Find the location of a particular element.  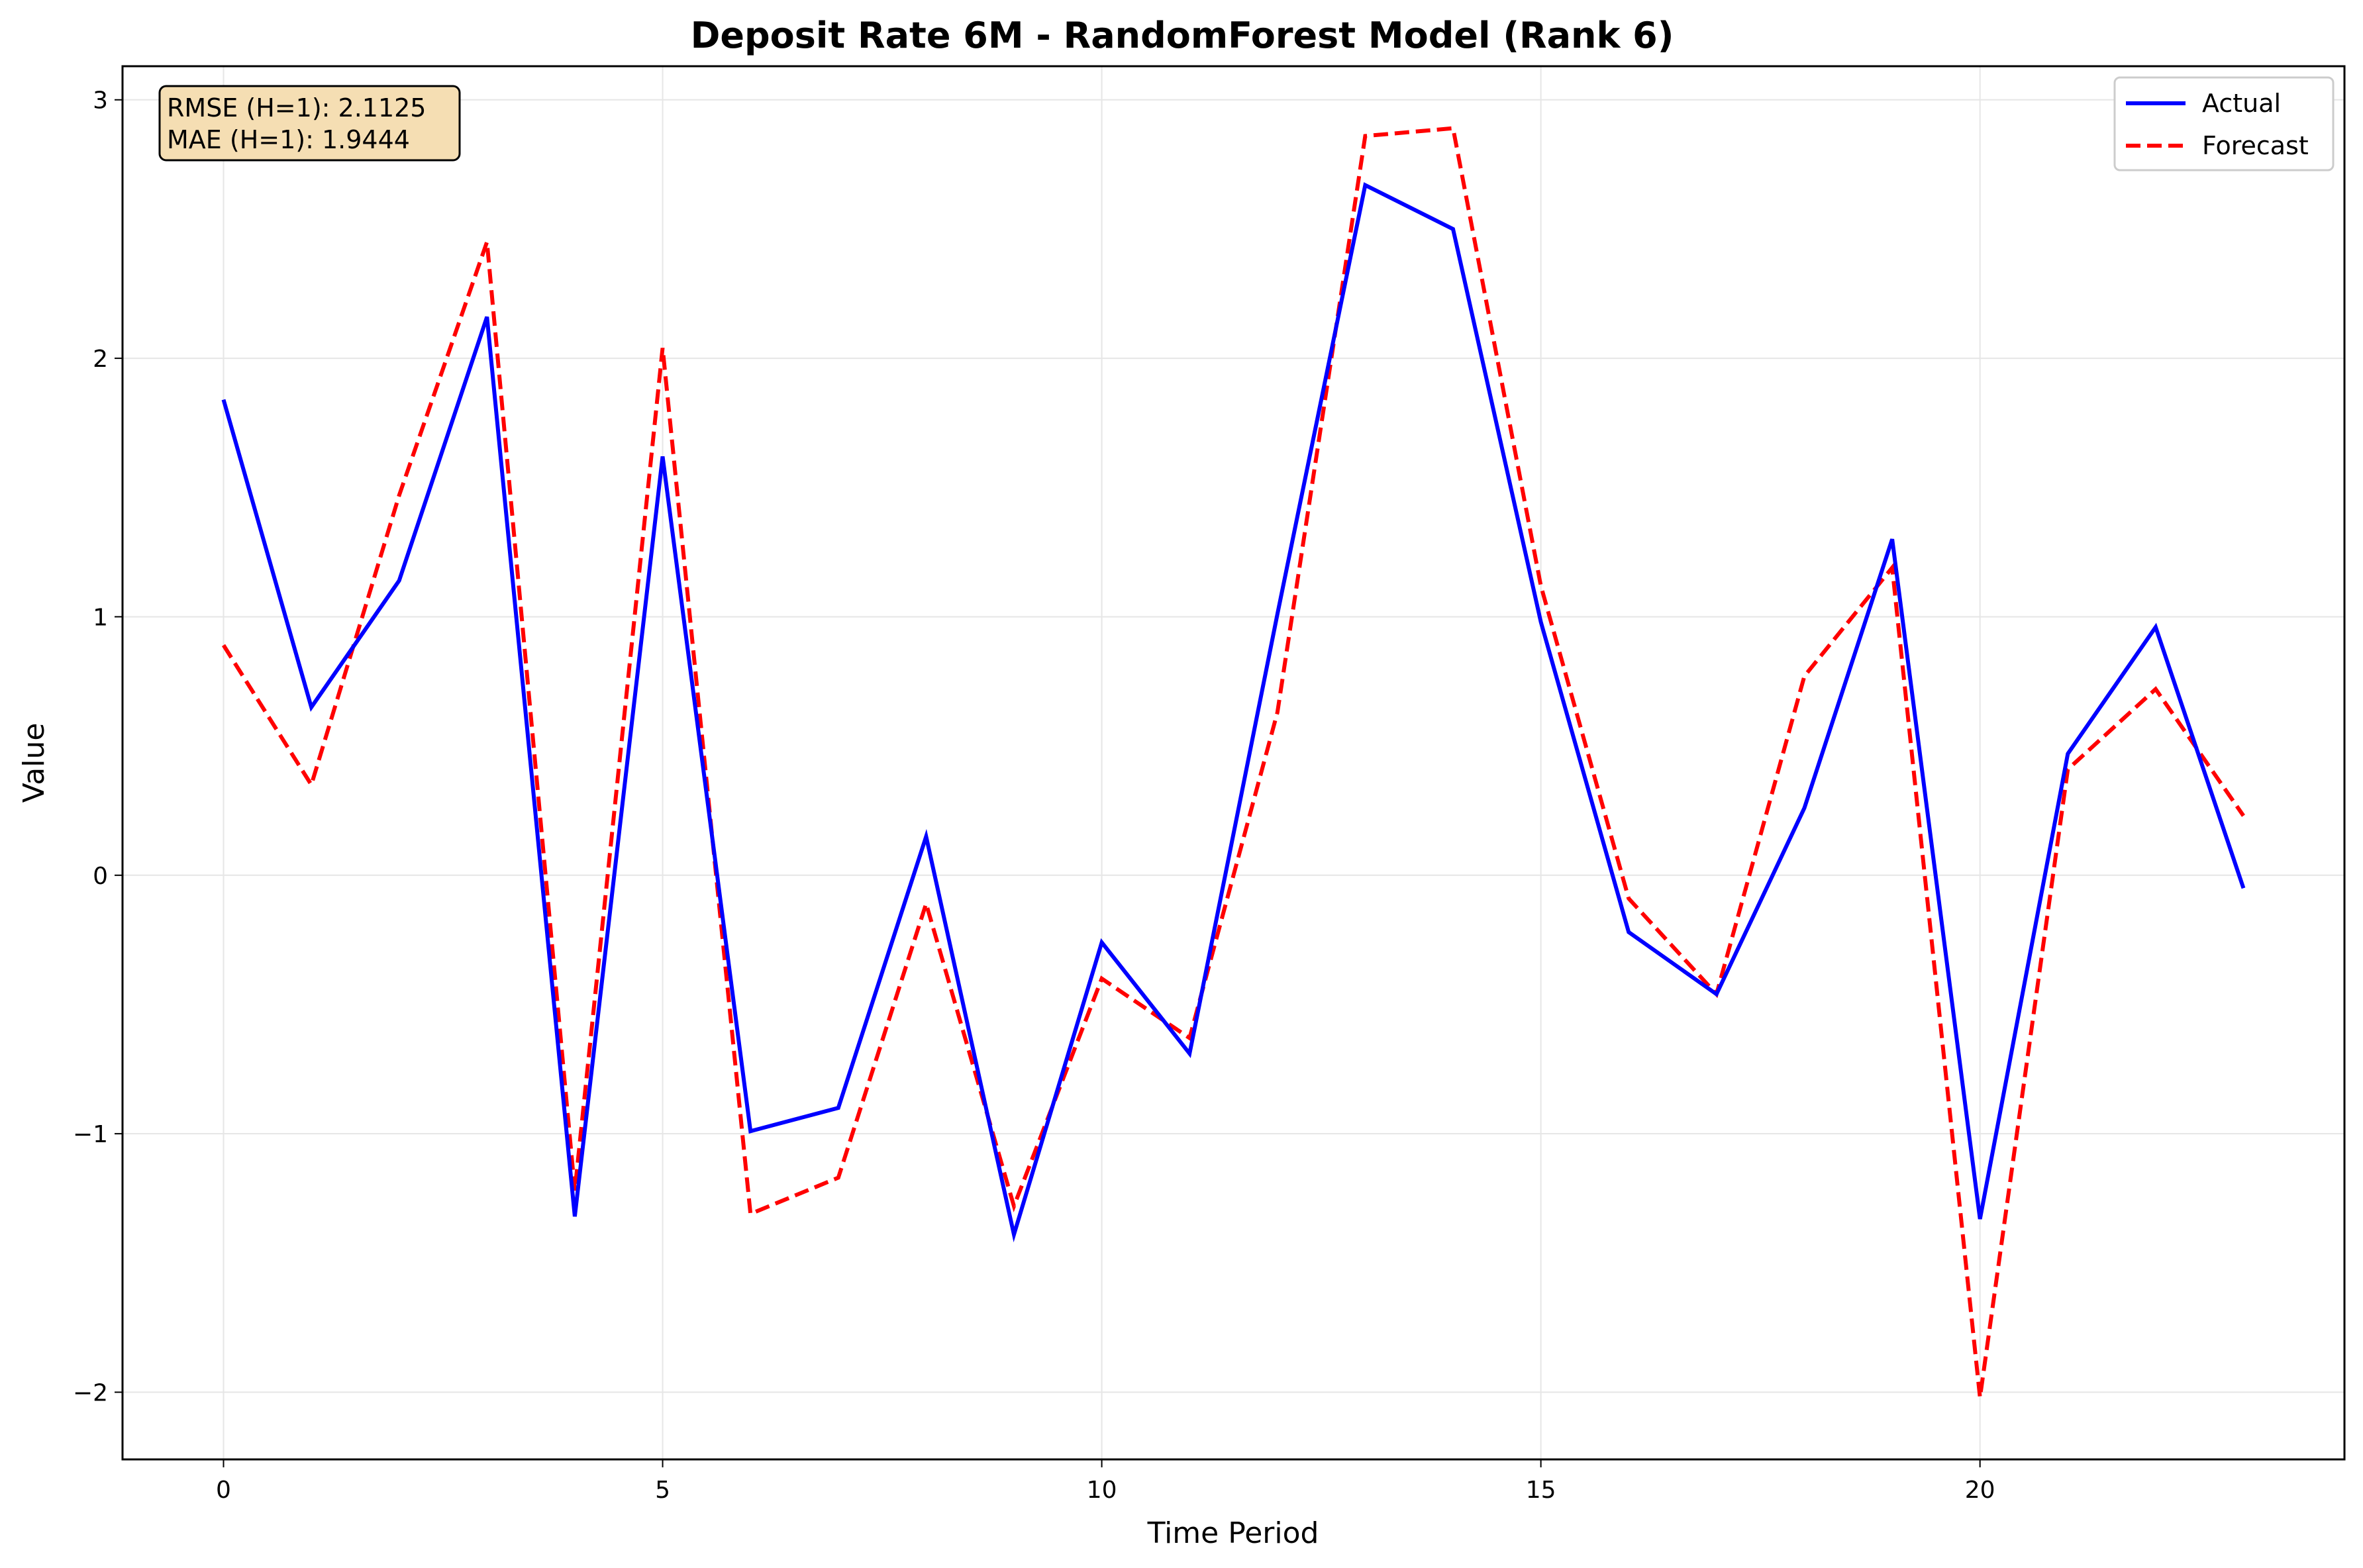

x-tick-label: 20 is located at coordinates (1980, 1490).